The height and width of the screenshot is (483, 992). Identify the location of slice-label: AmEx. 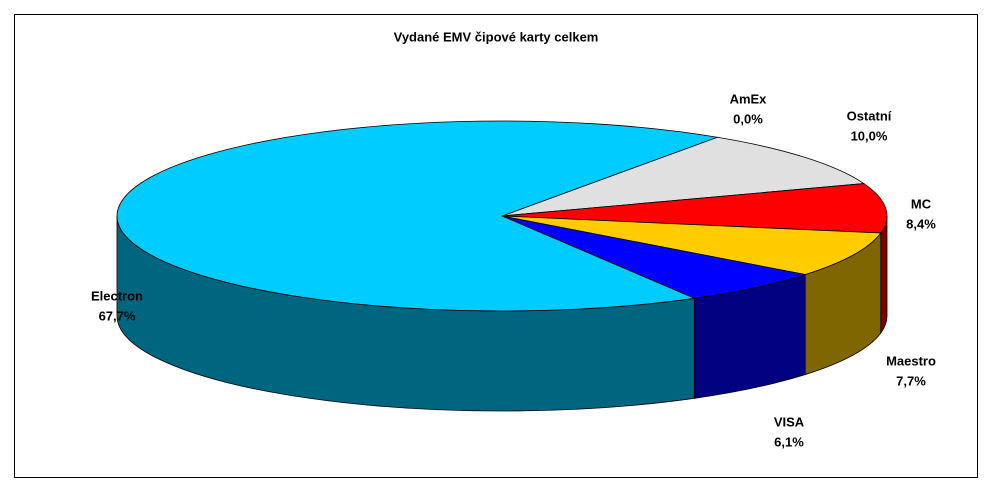
(749, 98).